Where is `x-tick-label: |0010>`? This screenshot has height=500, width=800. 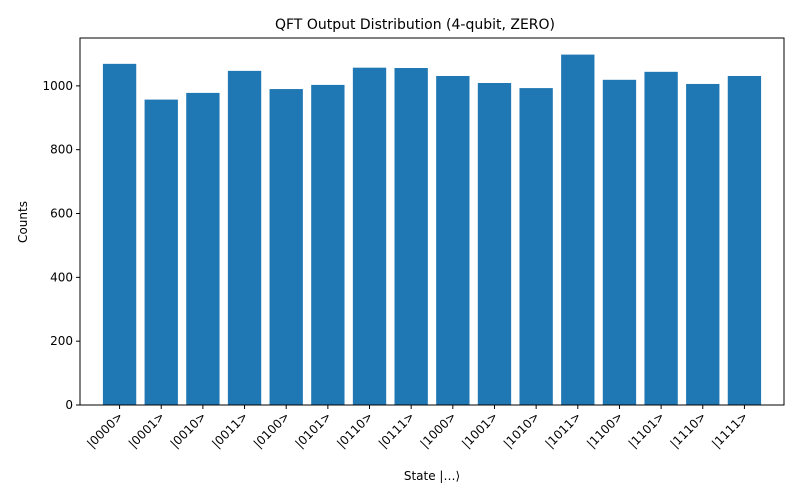 x-tick-label: |0010> is located at coordinates (188, 429).